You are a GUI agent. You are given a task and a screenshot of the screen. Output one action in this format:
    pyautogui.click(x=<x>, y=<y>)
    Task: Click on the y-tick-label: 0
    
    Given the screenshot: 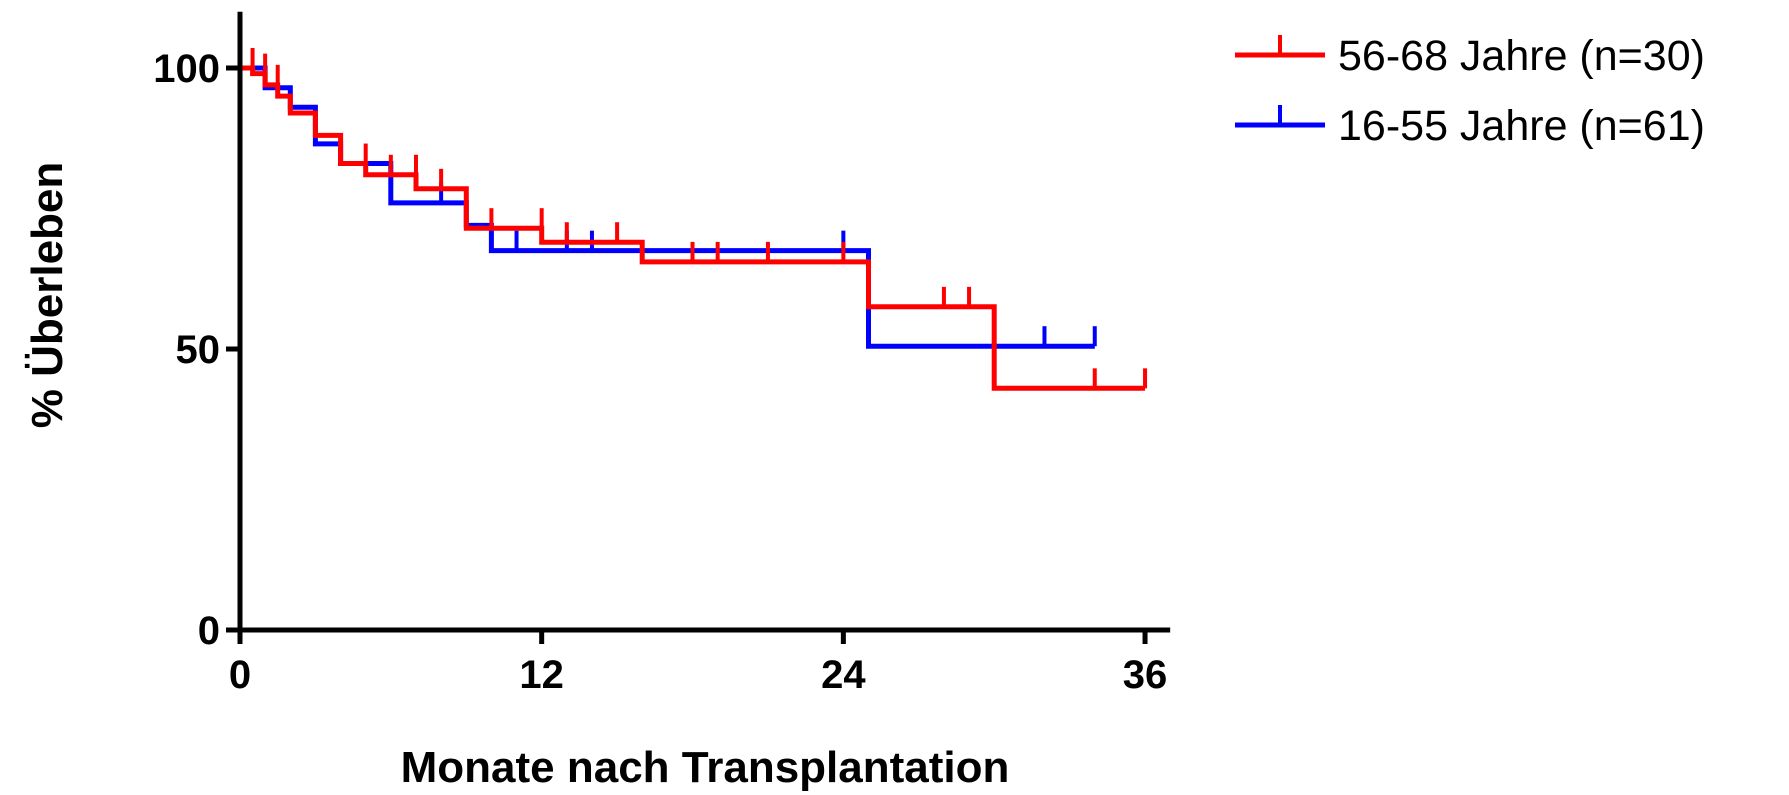 What is the action you would take?
    pyautogui.click(x=209, y=631)
    